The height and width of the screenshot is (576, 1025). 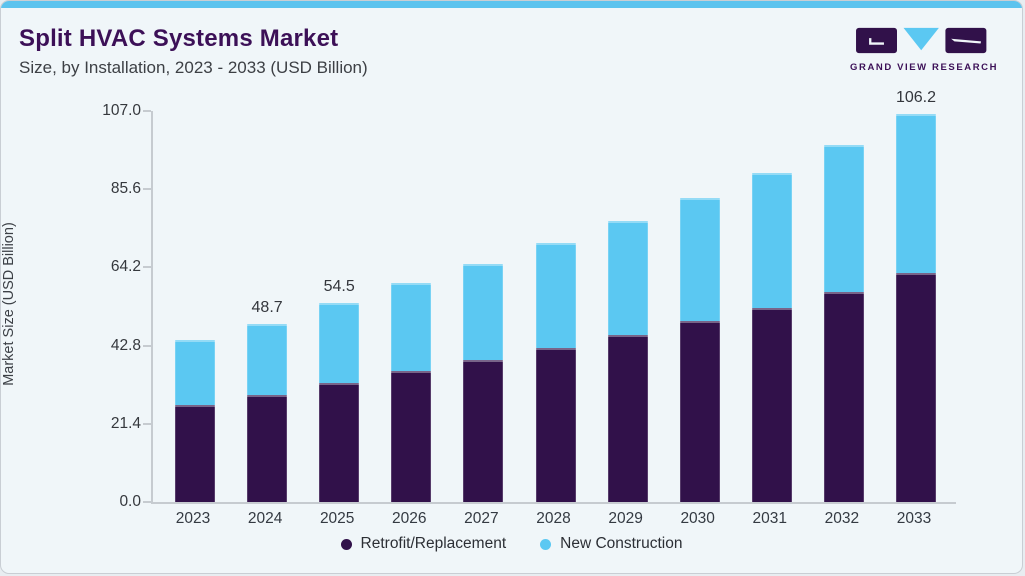 I want to click on bar-2032, so click(x=843, y=323).